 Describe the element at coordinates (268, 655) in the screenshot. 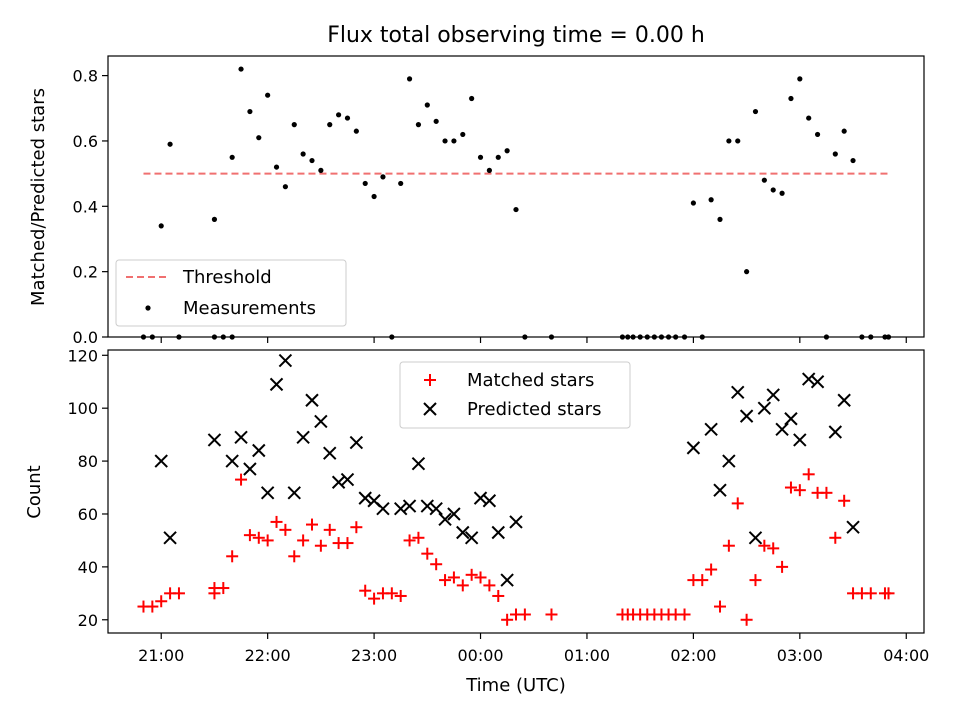

I see `x-tick-label: 22:00` at that location.